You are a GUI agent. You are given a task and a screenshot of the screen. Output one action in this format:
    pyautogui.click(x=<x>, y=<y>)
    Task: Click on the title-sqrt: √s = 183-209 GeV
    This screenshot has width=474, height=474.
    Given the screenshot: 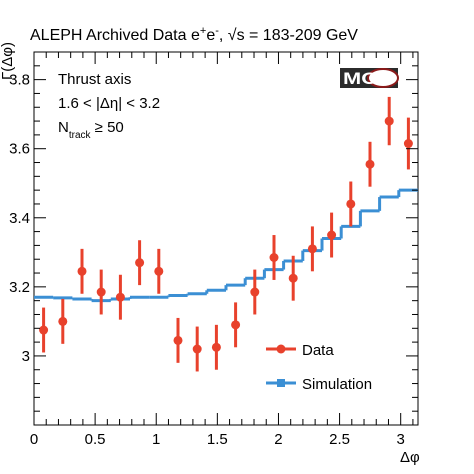 What is the action you would take?
    pyautogui.click(x=293, y=35)
    